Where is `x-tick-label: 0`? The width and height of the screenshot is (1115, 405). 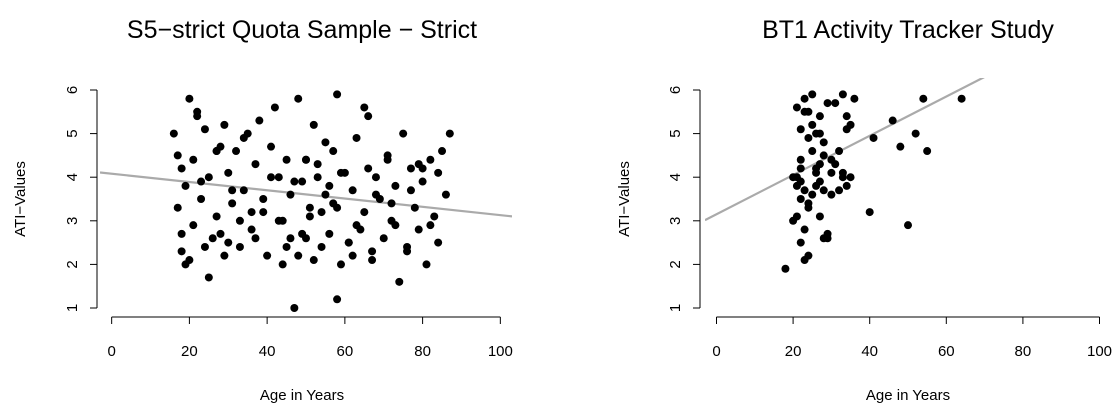 x-tick-label: 0 is located at coordinates (111, 351).